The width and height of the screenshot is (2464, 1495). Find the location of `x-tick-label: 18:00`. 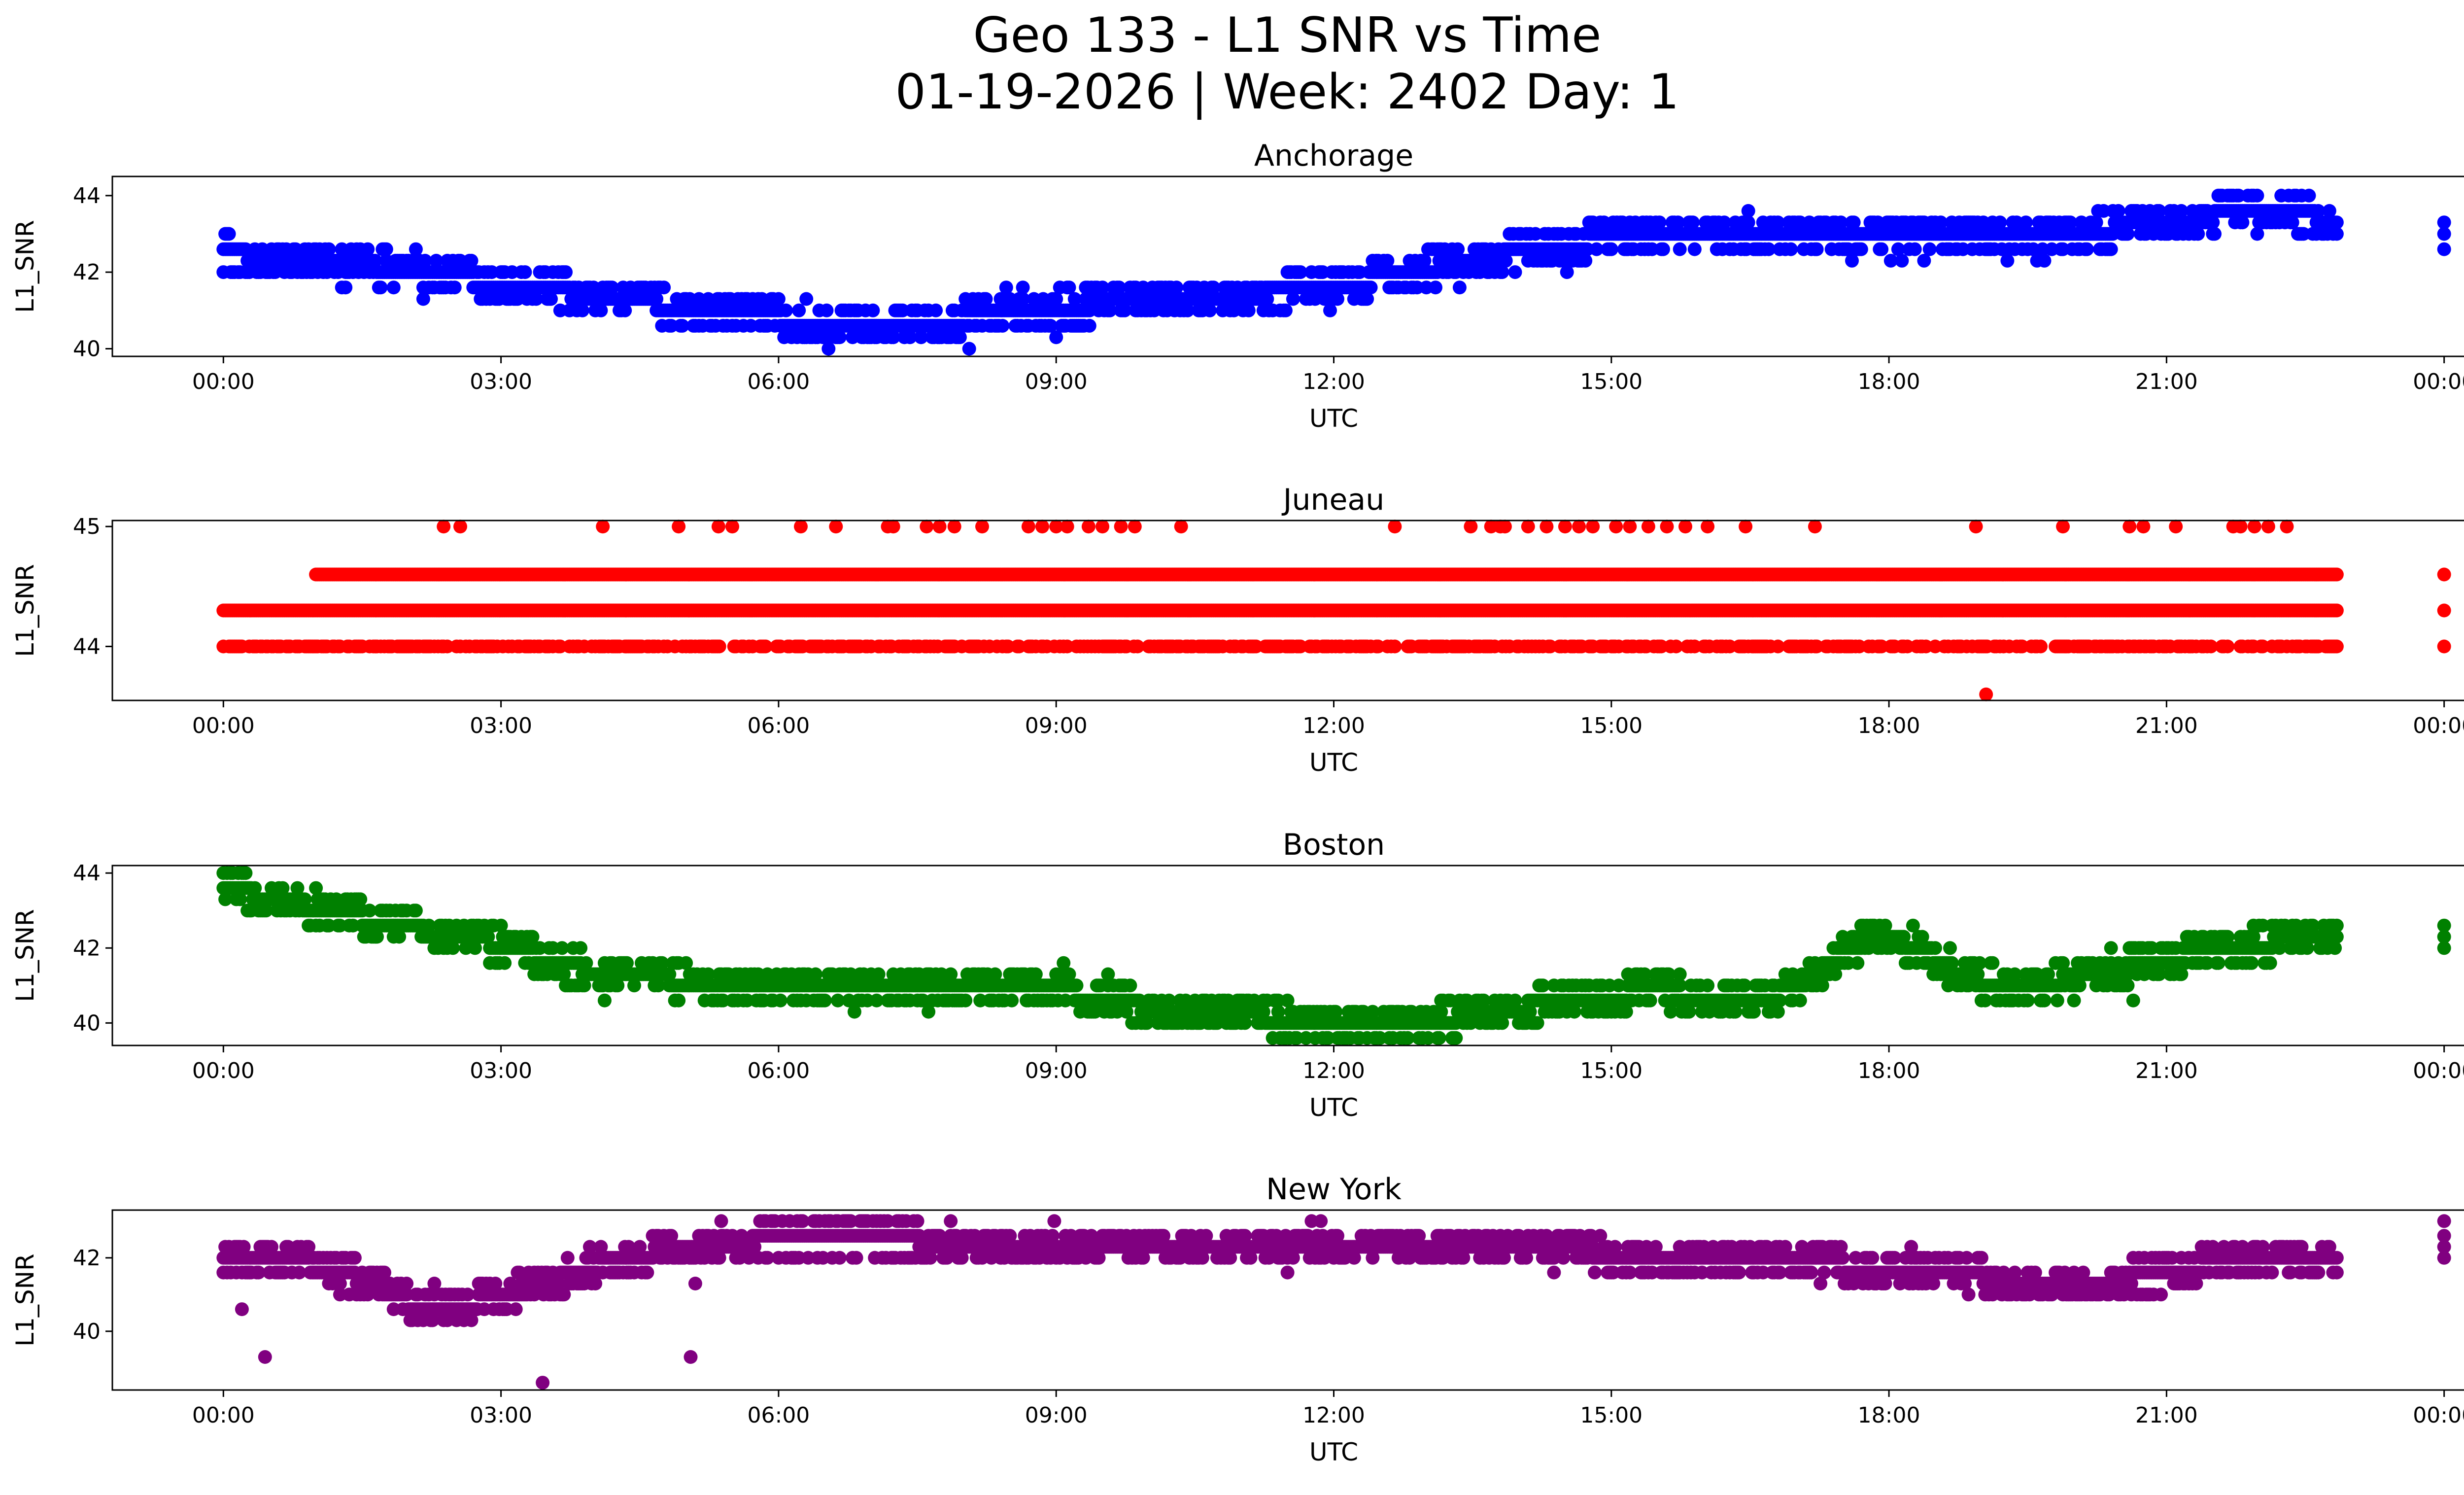

x-tick-label: 18:00 is located at coordinates (1889, 725).